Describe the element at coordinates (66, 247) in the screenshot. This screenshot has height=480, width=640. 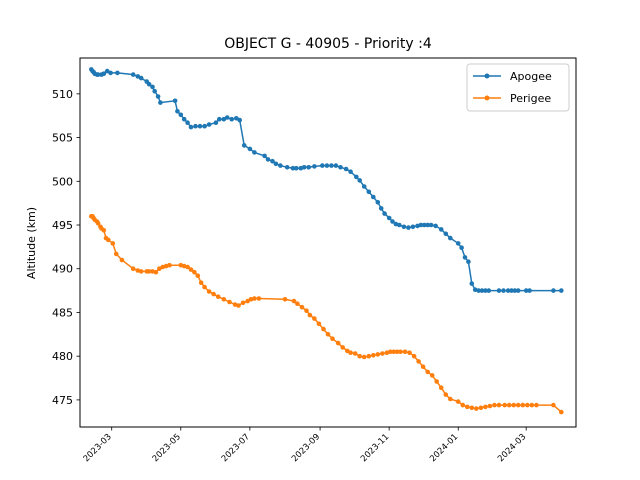
I see `y-axis-ticks: 475 480 485 490 495 500 505 510` at that location.